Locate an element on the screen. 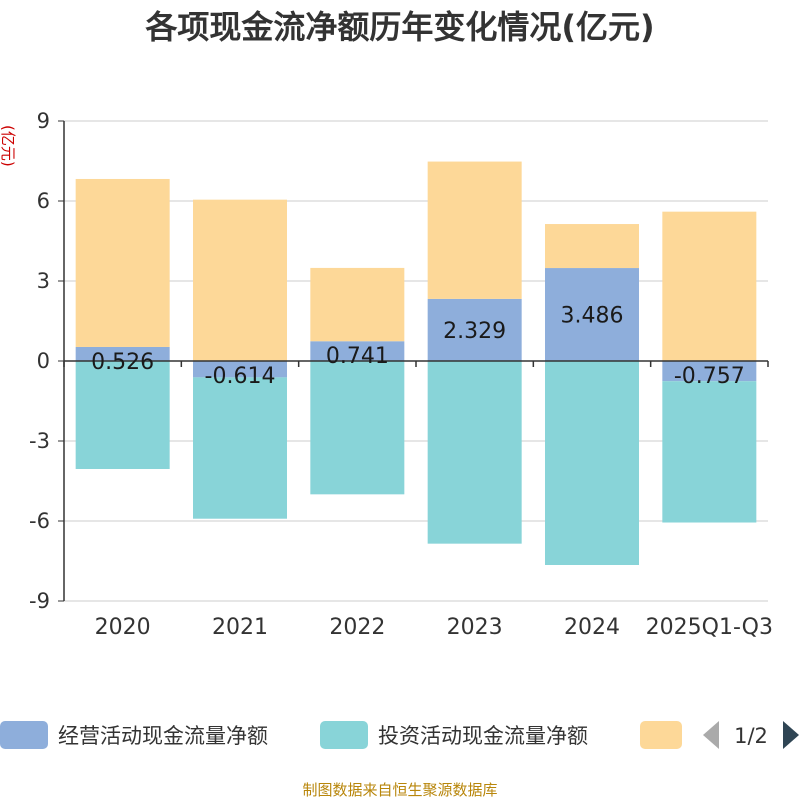 The width and height of the screenshot is (800, 800). x-tick-label-2020: 2020 is located at coordinates (123, 627).